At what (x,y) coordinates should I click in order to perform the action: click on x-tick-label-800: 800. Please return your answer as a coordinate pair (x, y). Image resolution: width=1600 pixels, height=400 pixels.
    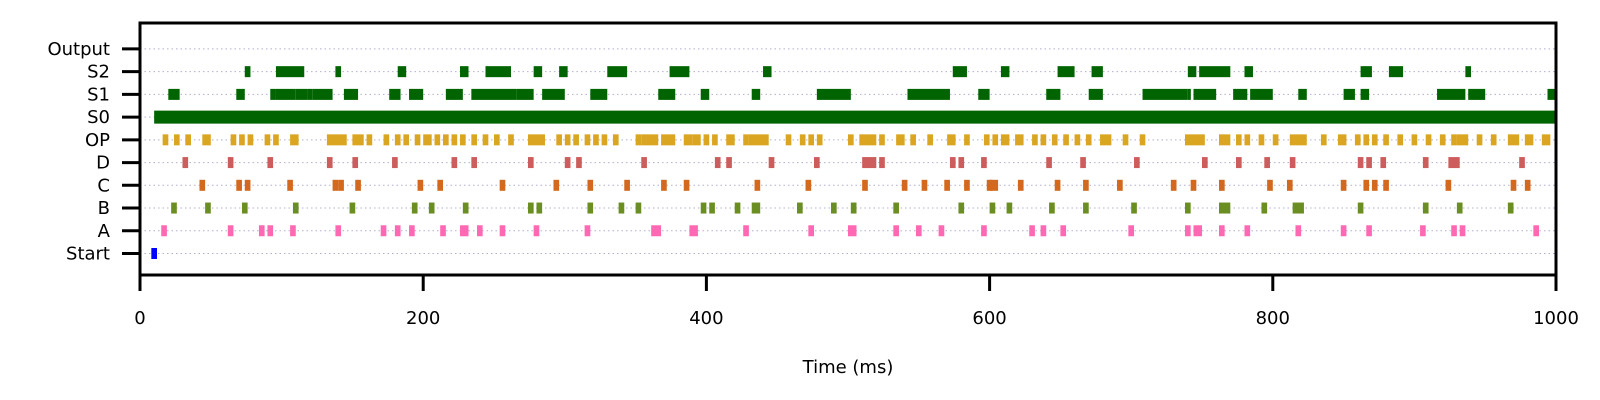
    Looking at the image, I should click on (1273, 318).